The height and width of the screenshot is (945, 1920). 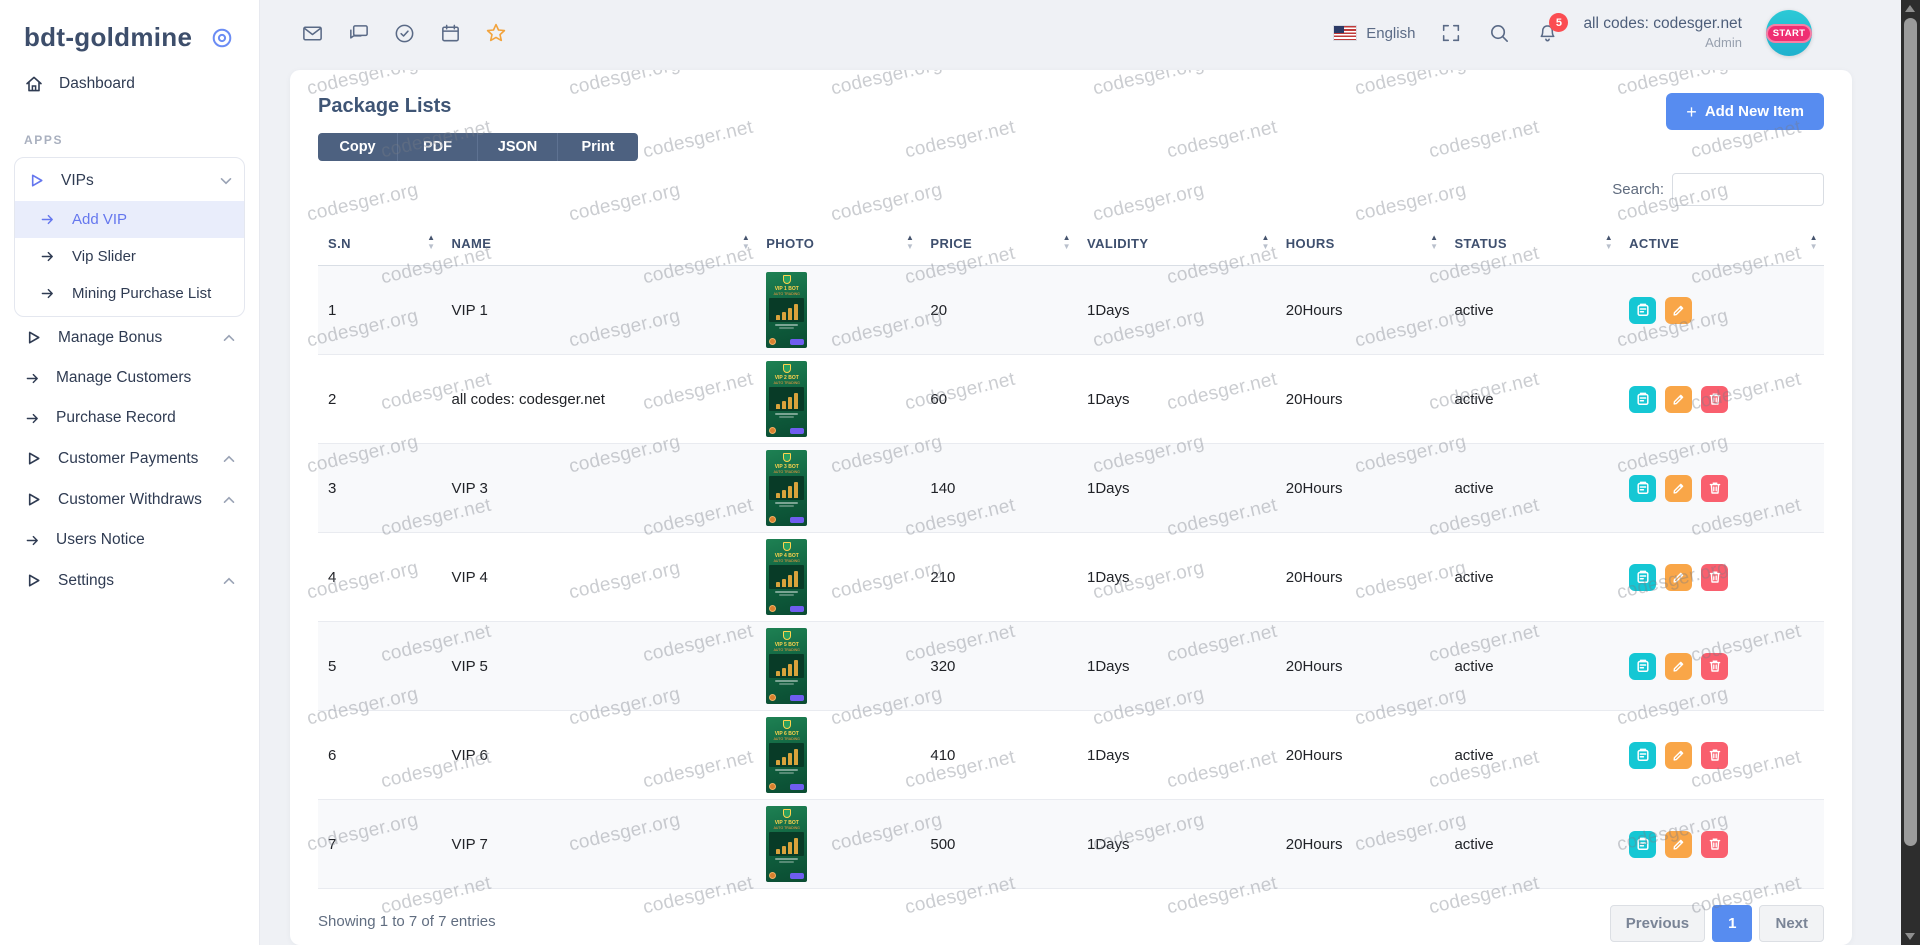 I want to click on scrollbar-up-arrow, so click(x=1910, y=8).